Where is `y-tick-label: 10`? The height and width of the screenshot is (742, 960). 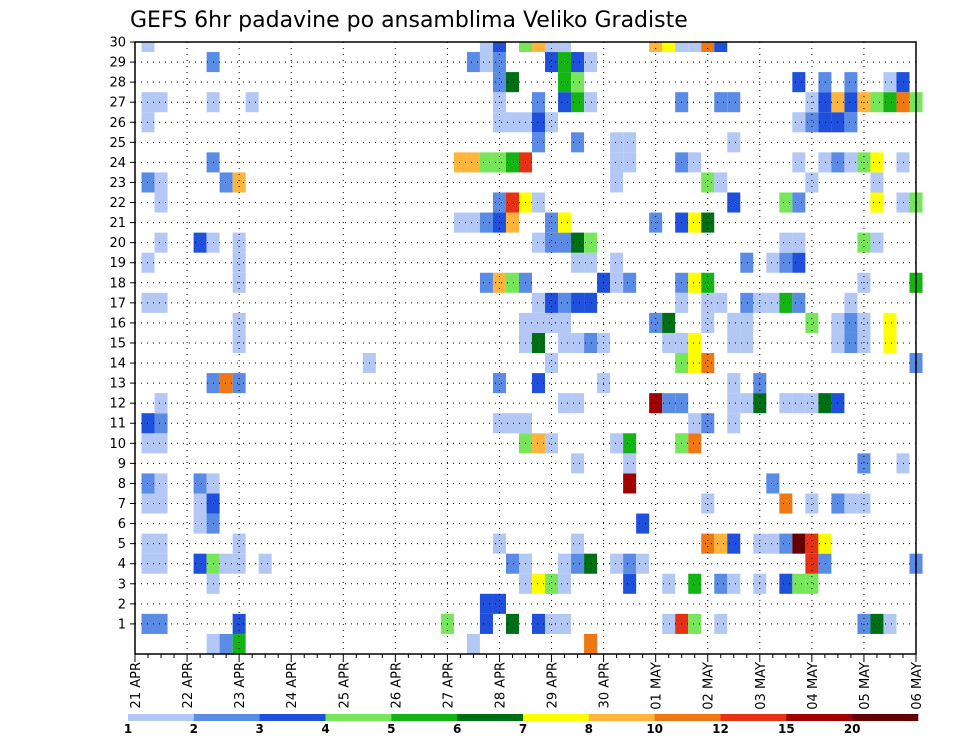 y-tick-label: 10 is located at coordinates (117, 444).